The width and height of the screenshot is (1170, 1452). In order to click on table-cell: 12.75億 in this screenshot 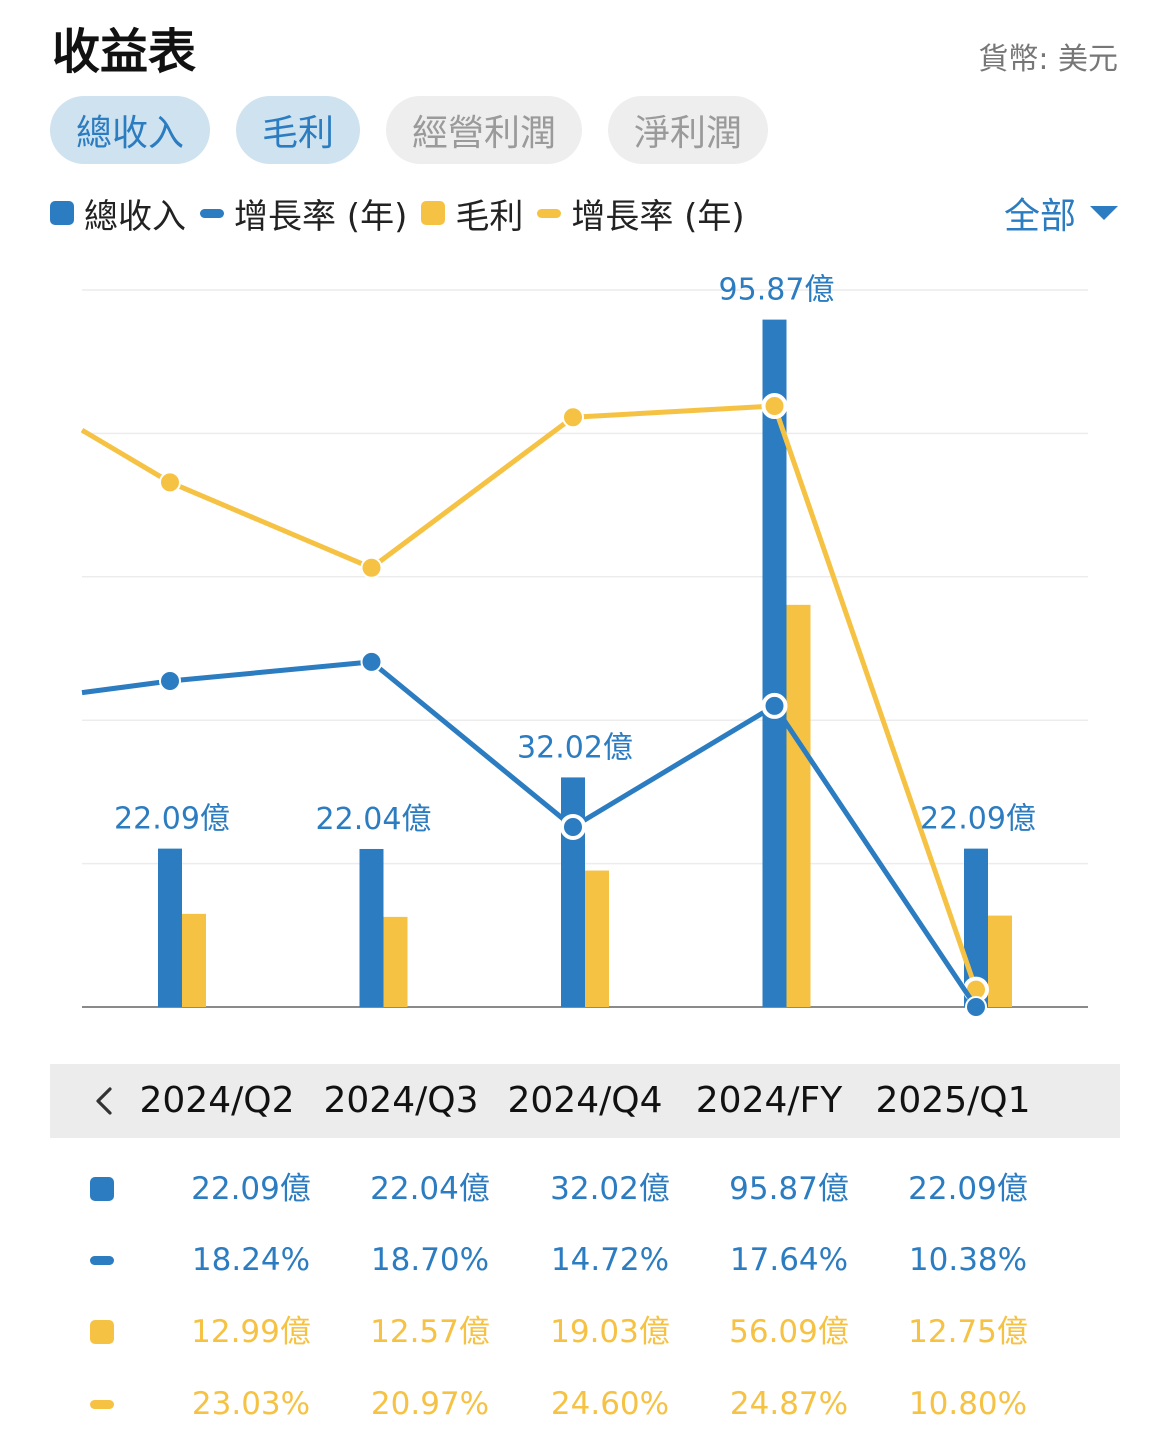, I will do `click(968, 1332)`.